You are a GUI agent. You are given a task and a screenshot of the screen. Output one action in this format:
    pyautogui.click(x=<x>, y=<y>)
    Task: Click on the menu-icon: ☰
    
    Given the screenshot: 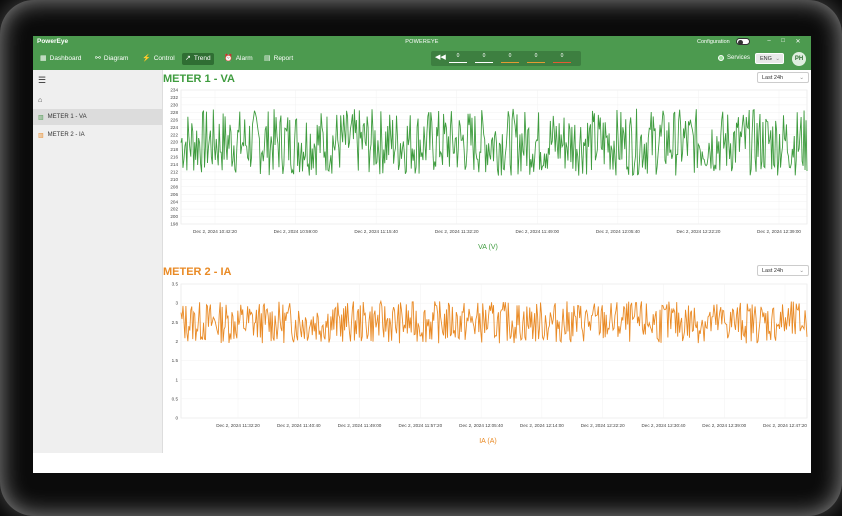 What is the action you would take?
    pyautogui.click(x=42, y=80)
    